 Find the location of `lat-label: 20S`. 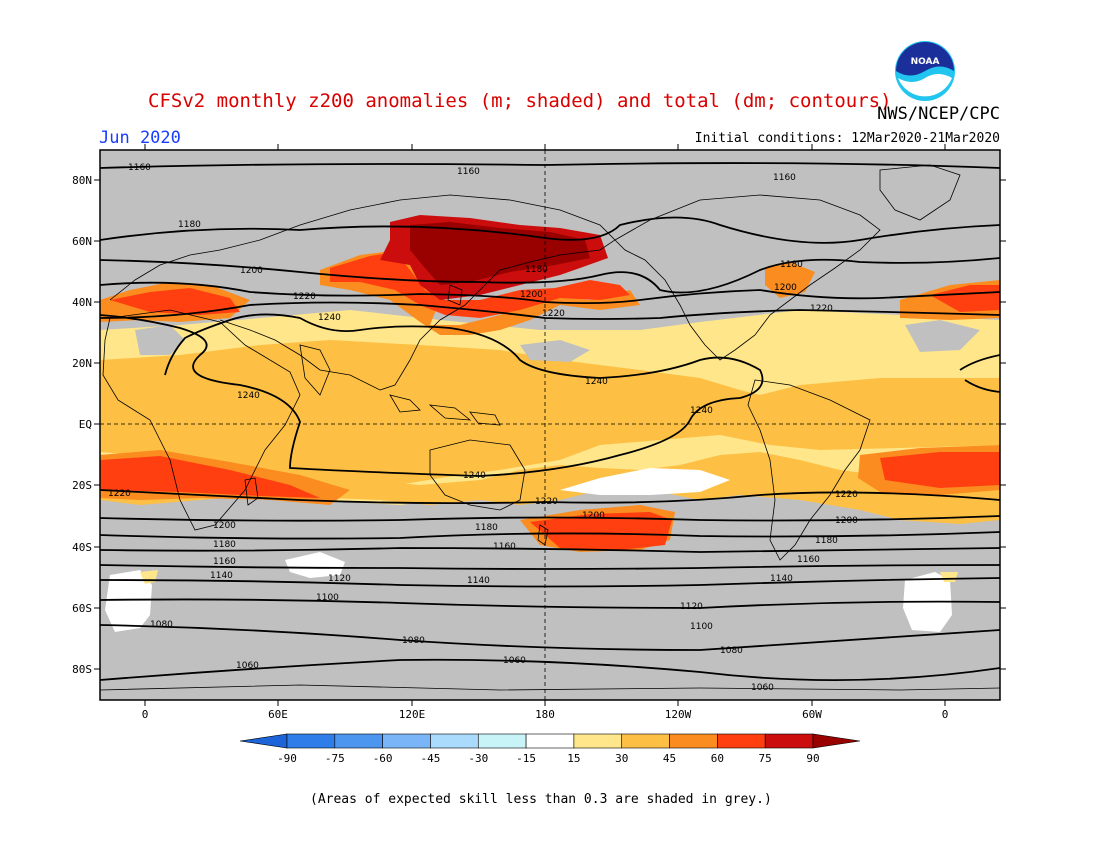

lat-label: 20S is located at coordinates (82, 485).